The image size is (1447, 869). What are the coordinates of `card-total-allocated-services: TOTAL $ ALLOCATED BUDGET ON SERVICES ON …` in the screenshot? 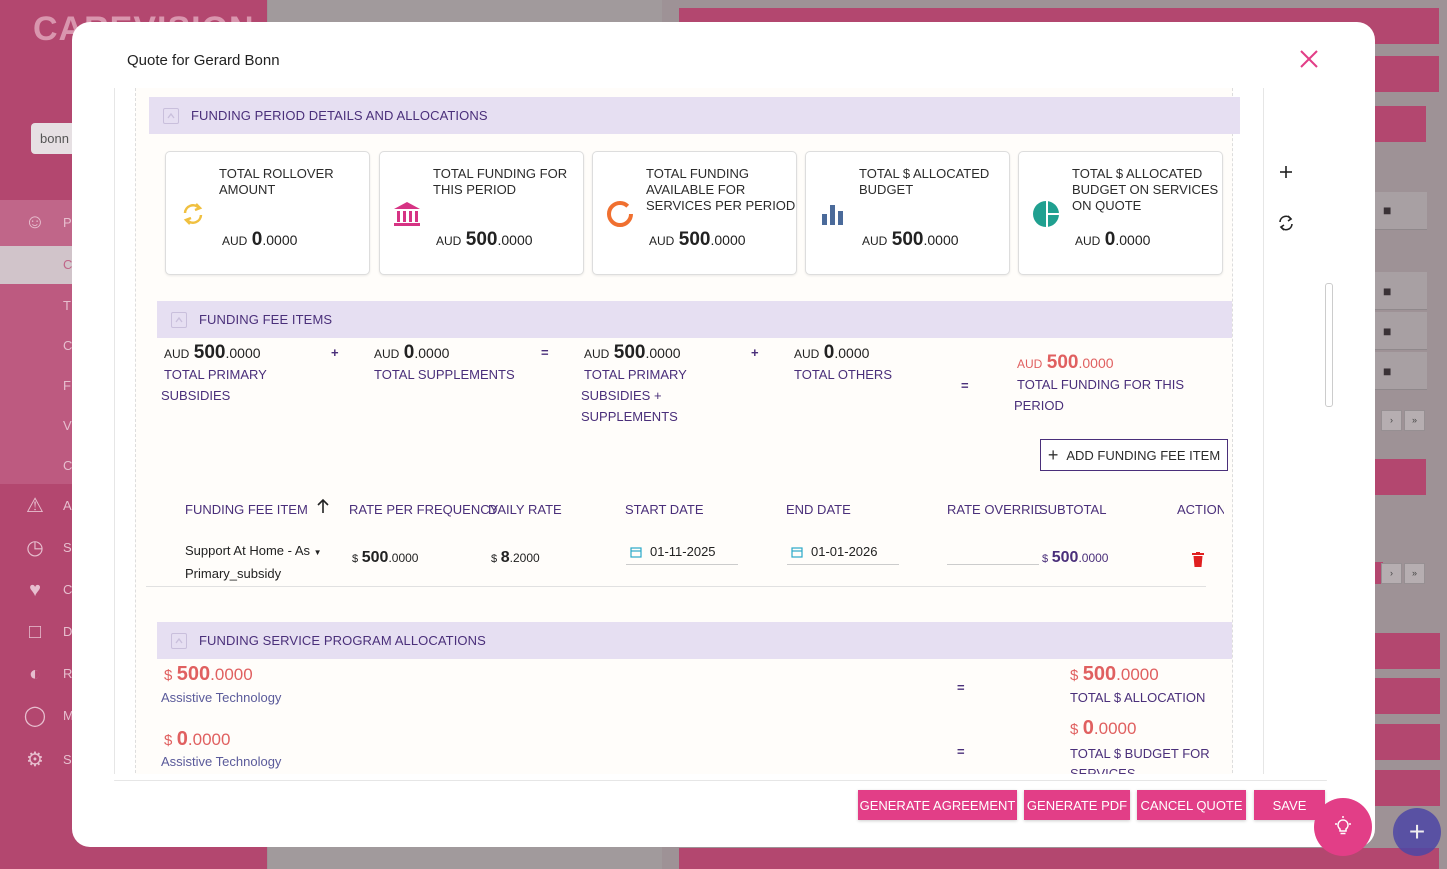 It's located at (1120, 213).